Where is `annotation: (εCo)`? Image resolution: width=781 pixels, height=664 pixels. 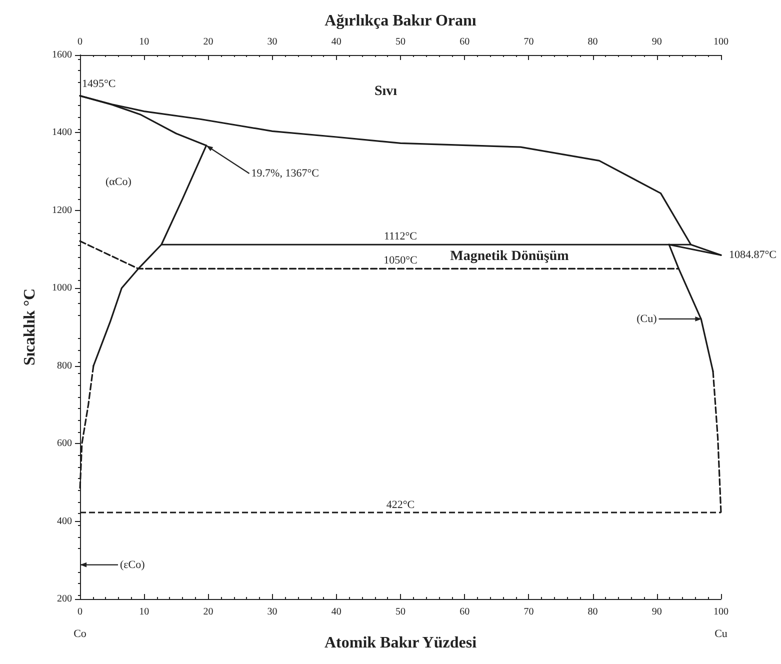 annotation: (εCo) is located at coordinates (133, 564).